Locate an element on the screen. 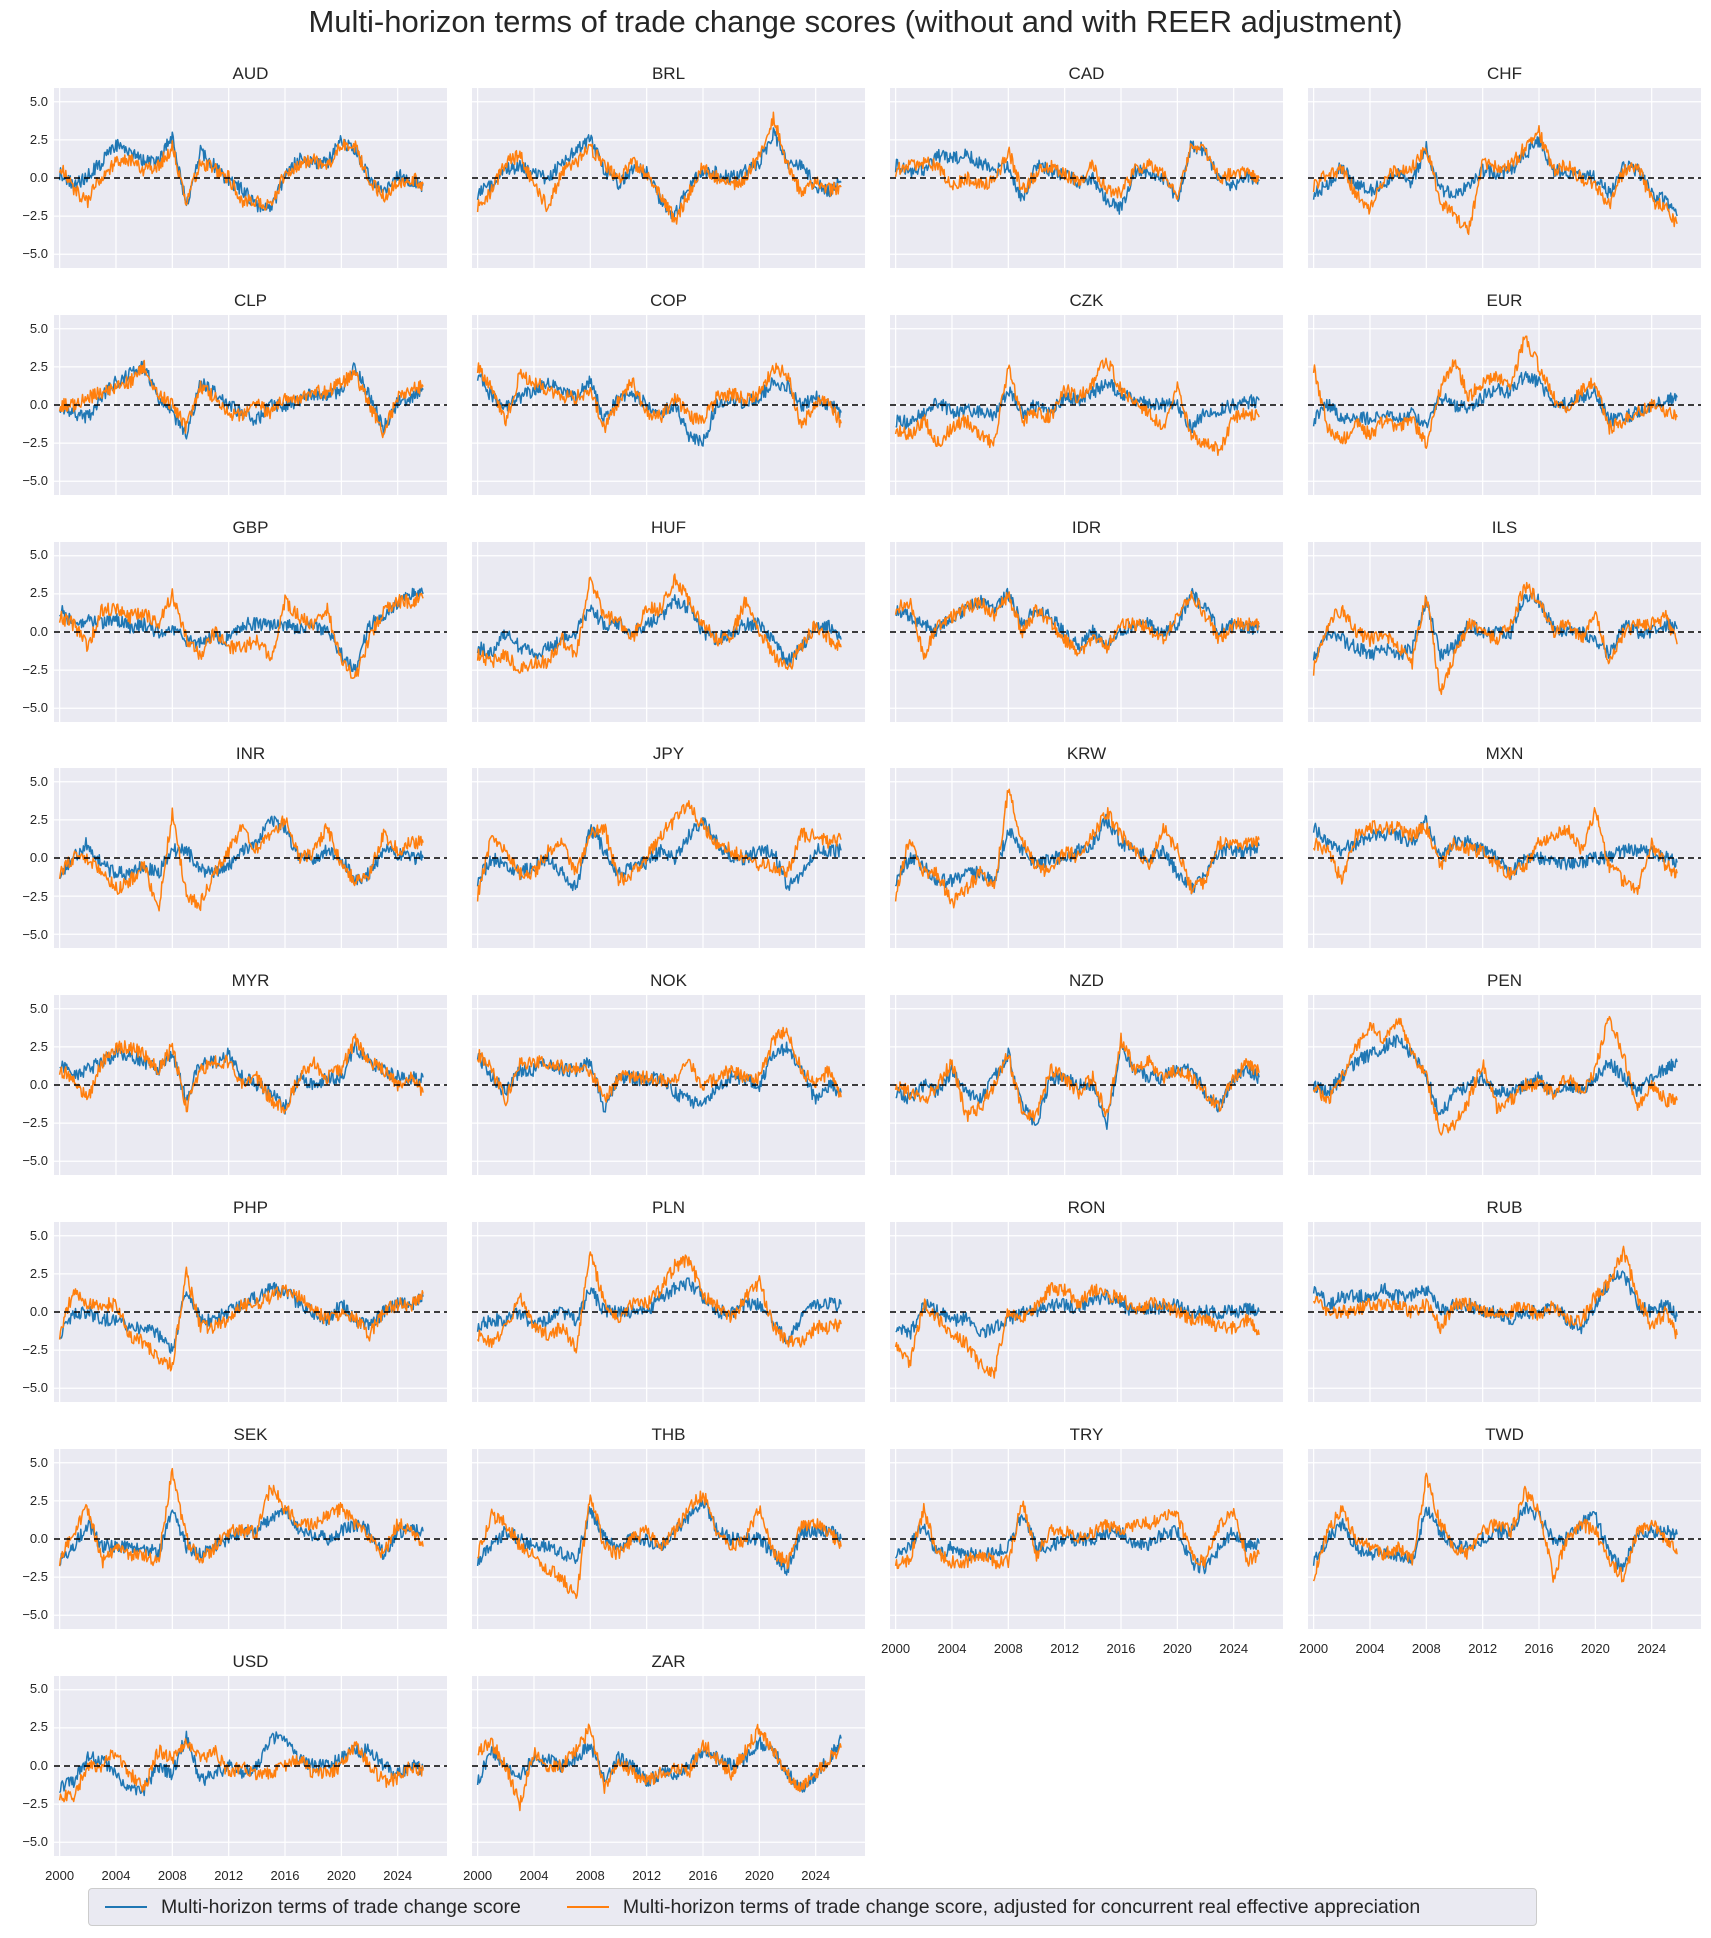  panel-myr is located at coordinates (250, 1085).